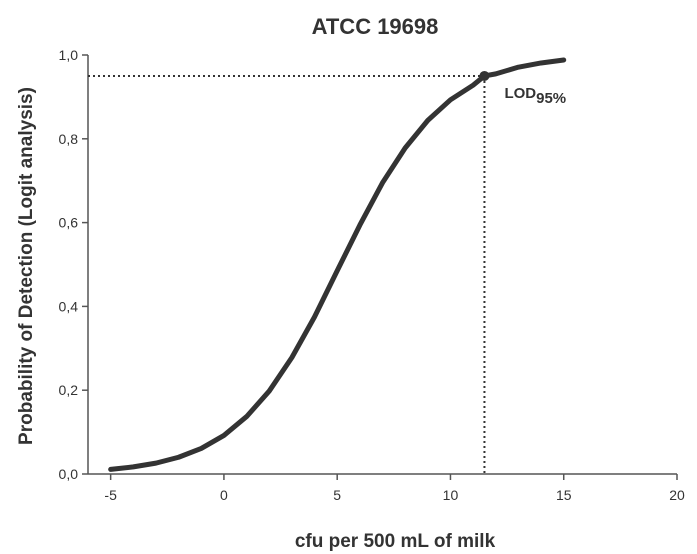  I want to click on lod-point, so click(484, 75).